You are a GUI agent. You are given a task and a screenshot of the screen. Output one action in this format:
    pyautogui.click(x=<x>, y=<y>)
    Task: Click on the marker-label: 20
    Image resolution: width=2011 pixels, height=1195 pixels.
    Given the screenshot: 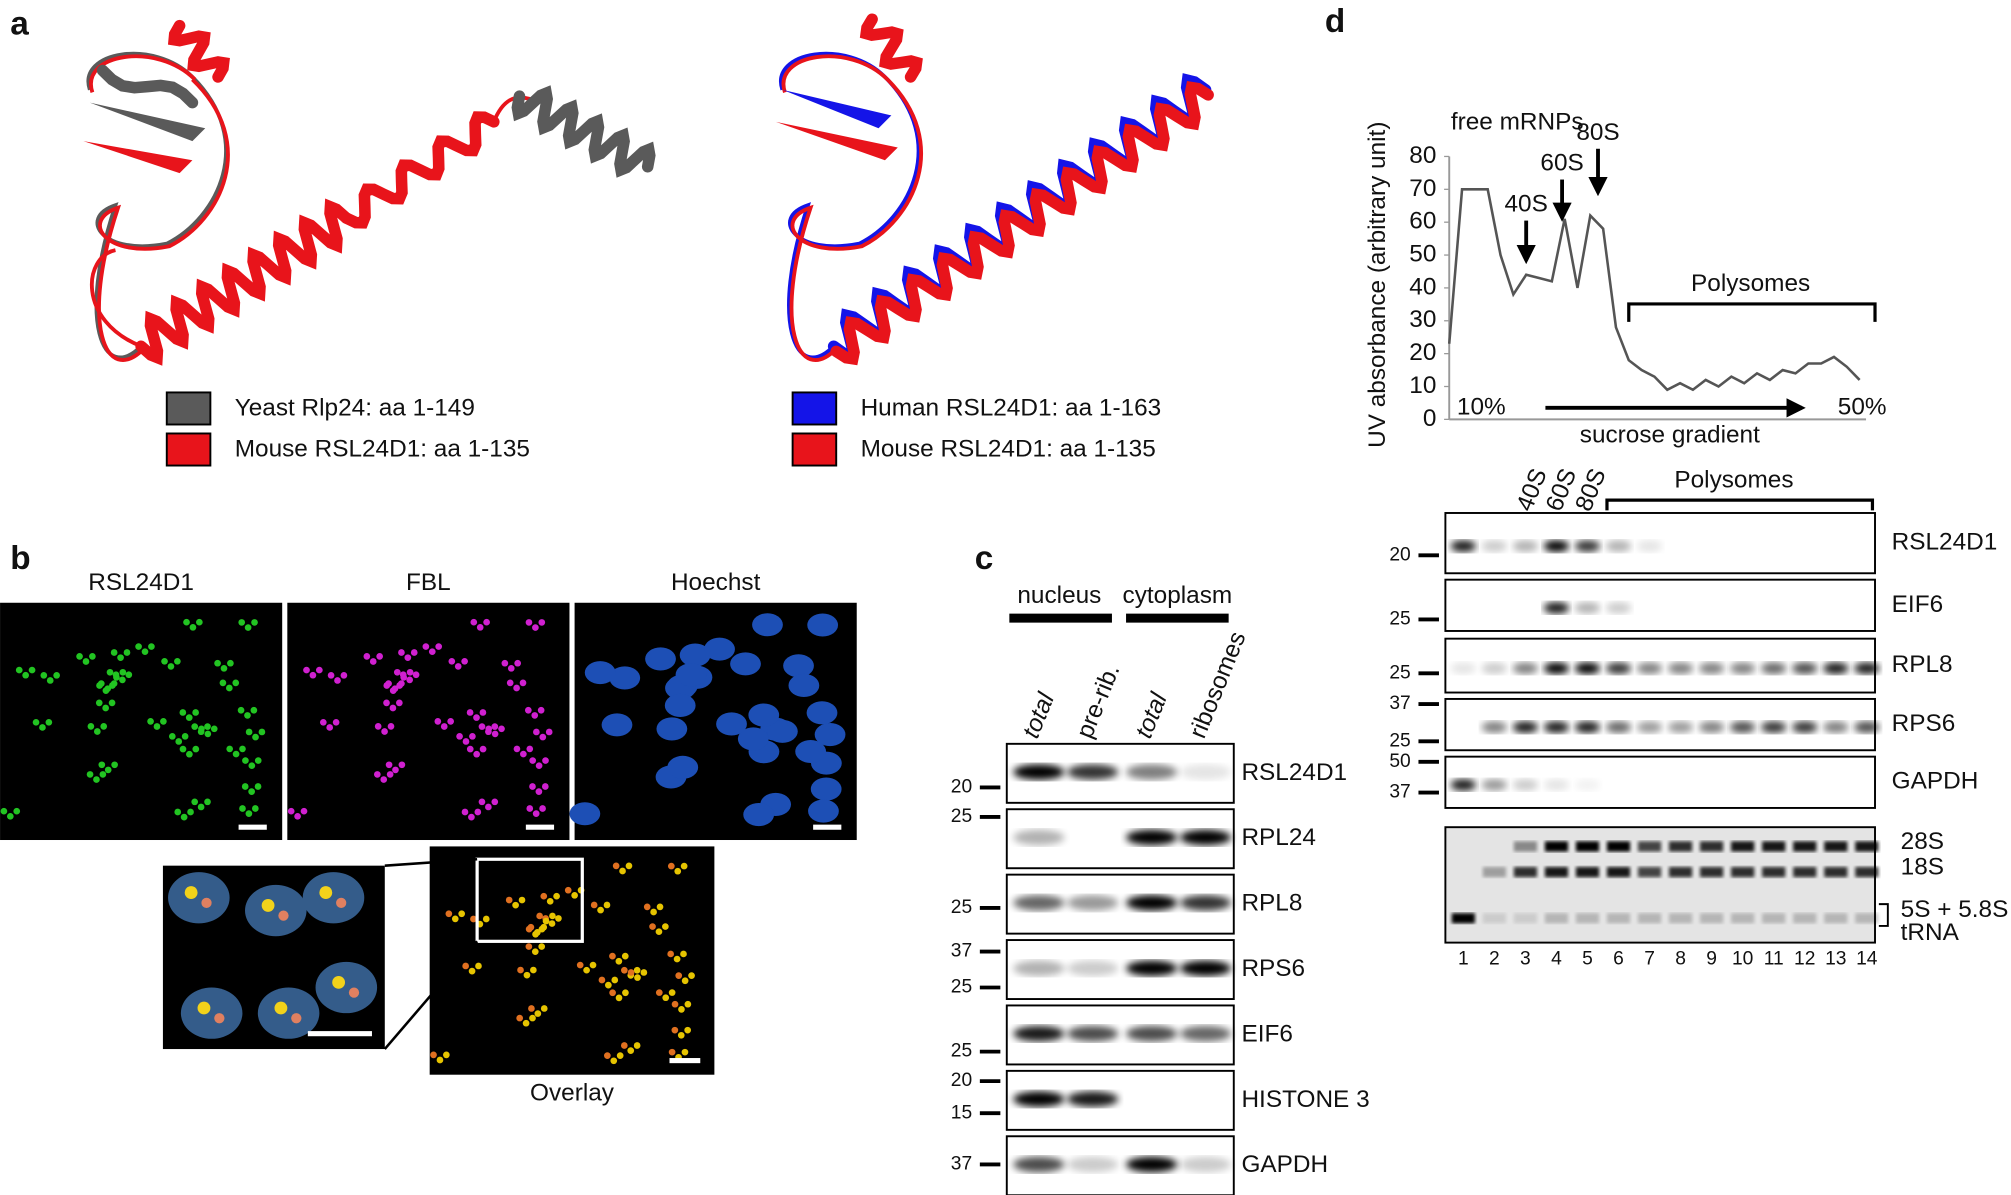 What is the action you would take?
    pyautogui.click(x=961, y=787)
    